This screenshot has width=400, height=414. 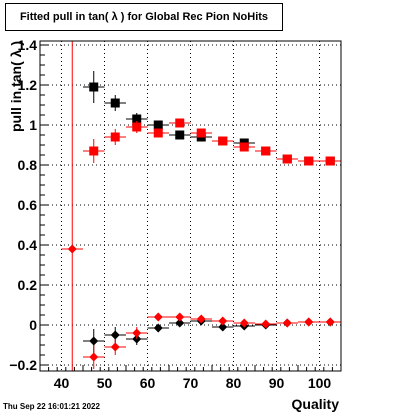 What do you see at coordinates (191, 383) in the screenshot?
I see `x-tick-label: 70` at bounding box center [191, 383].